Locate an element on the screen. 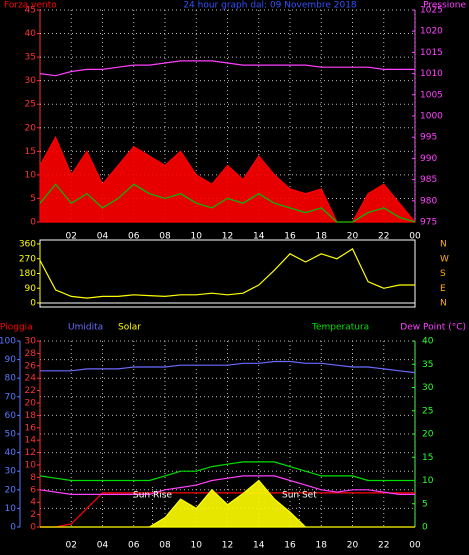  y-tick-label: 980 is located at coordinates (428, 201).